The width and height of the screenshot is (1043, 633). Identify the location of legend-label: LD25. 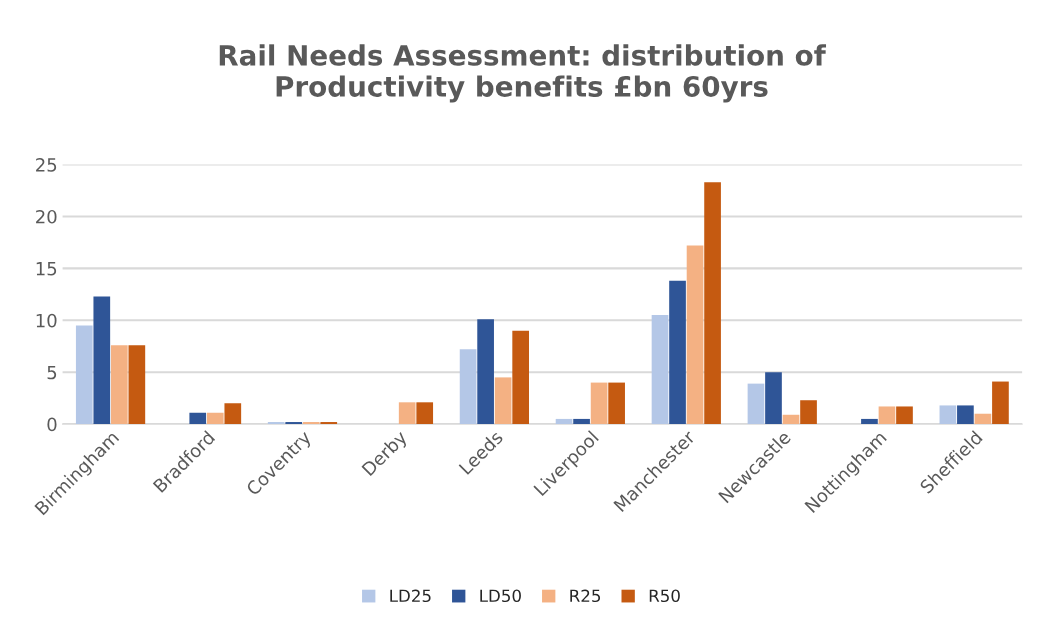
(410, 596).